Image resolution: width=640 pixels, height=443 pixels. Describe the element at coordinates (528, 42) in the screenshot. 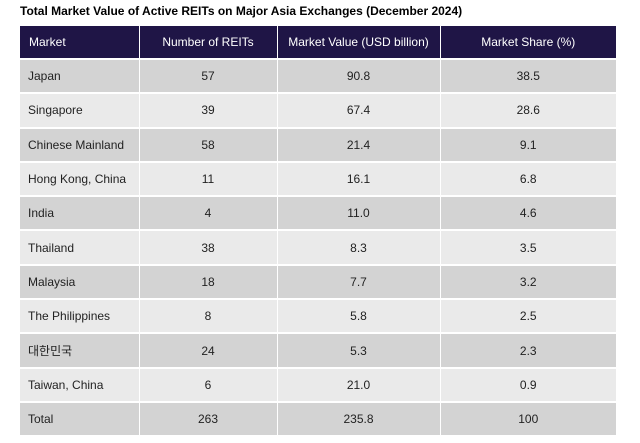

I see `header-market-share: Market Share (%)` at that location.